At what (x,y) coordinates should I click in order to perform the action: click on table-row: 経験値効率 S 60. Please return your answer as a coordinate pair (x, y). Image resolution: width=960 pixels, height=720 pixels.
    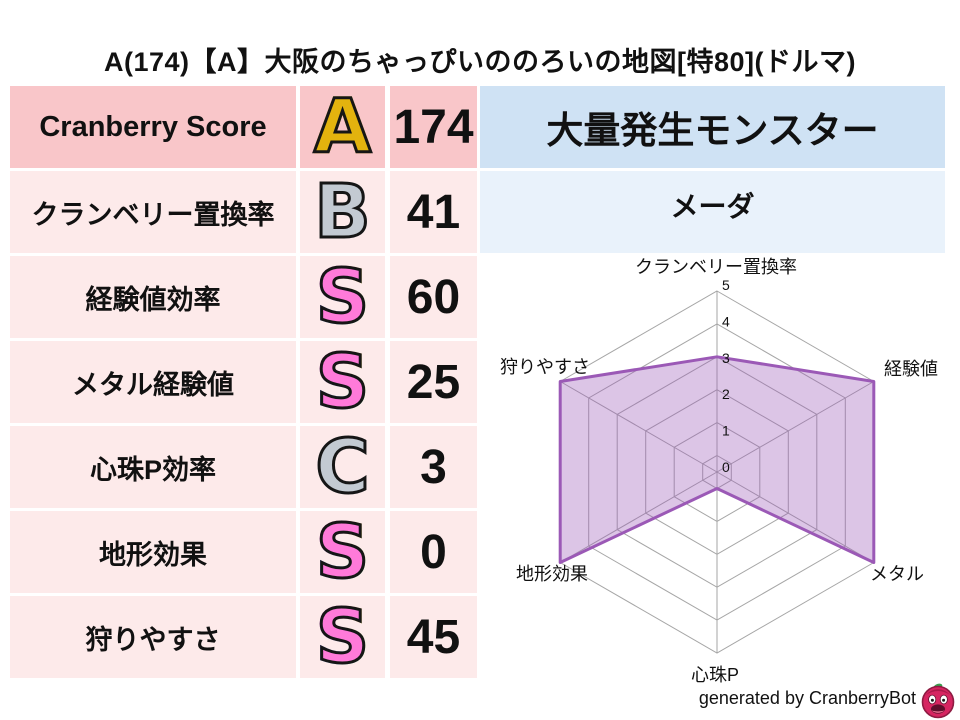
    Looking at the image, I should click on (243, 297).